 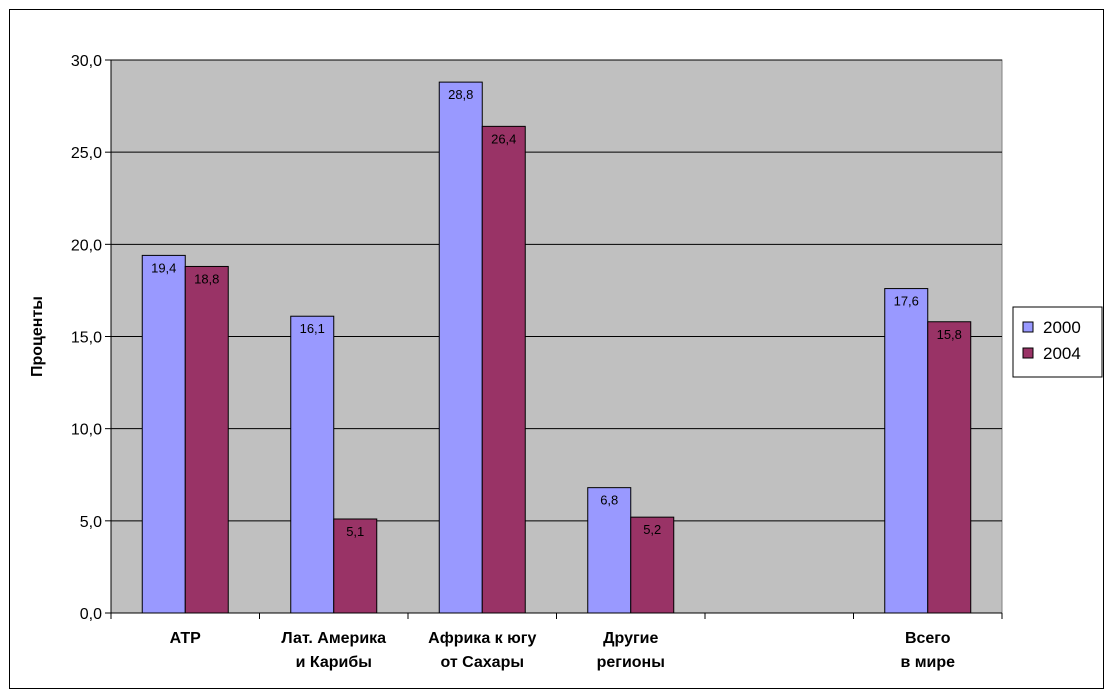 What do you see at coordinates (609, 500) in the screenshot?
I see `data-label: 6,8` at bounding box center [609, 500].